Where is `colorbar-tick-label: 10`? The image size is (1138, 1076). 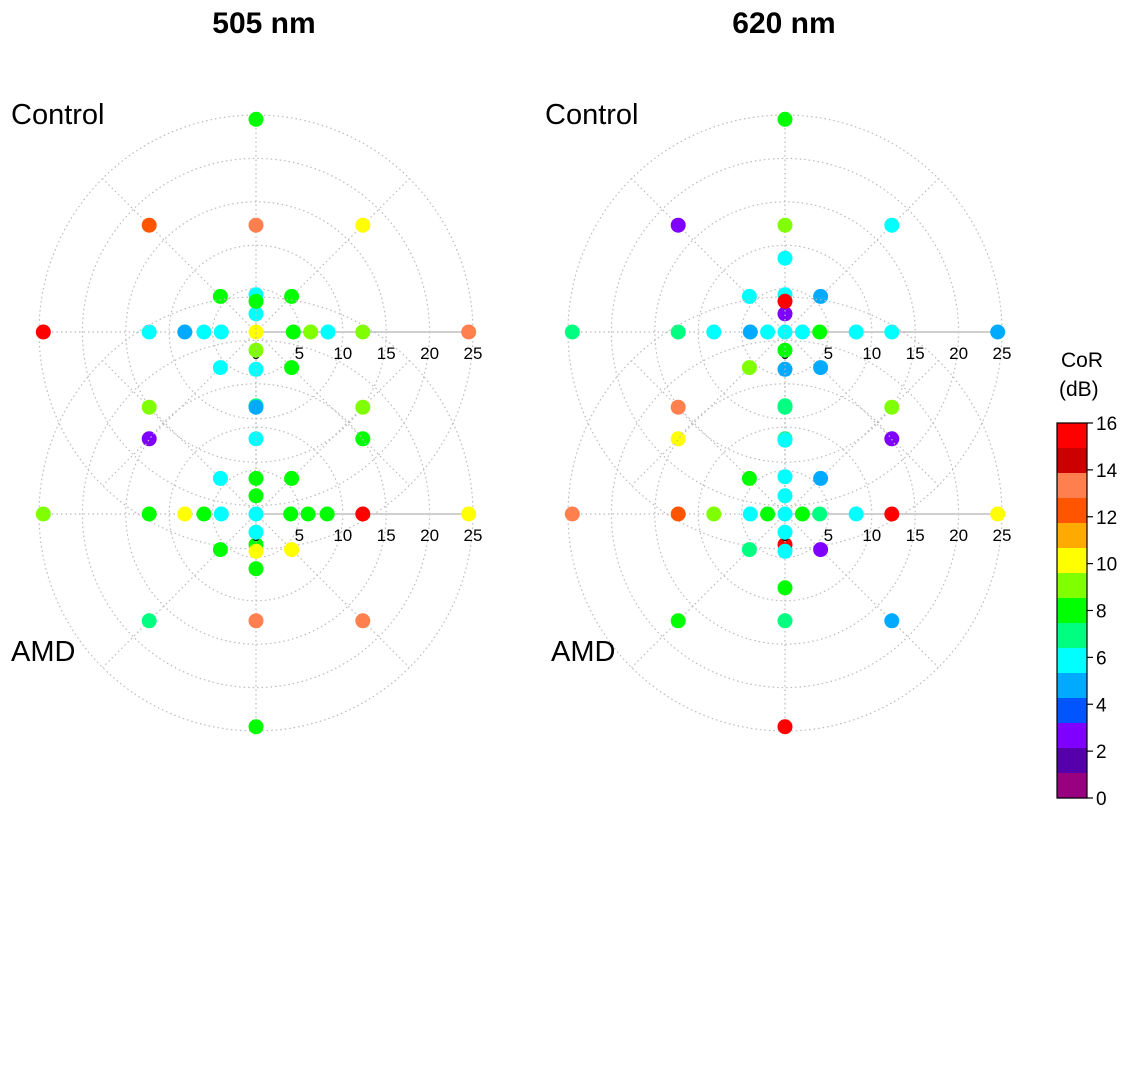
colorbar-tick-label: 10 is located at coordinates (1106, 565).